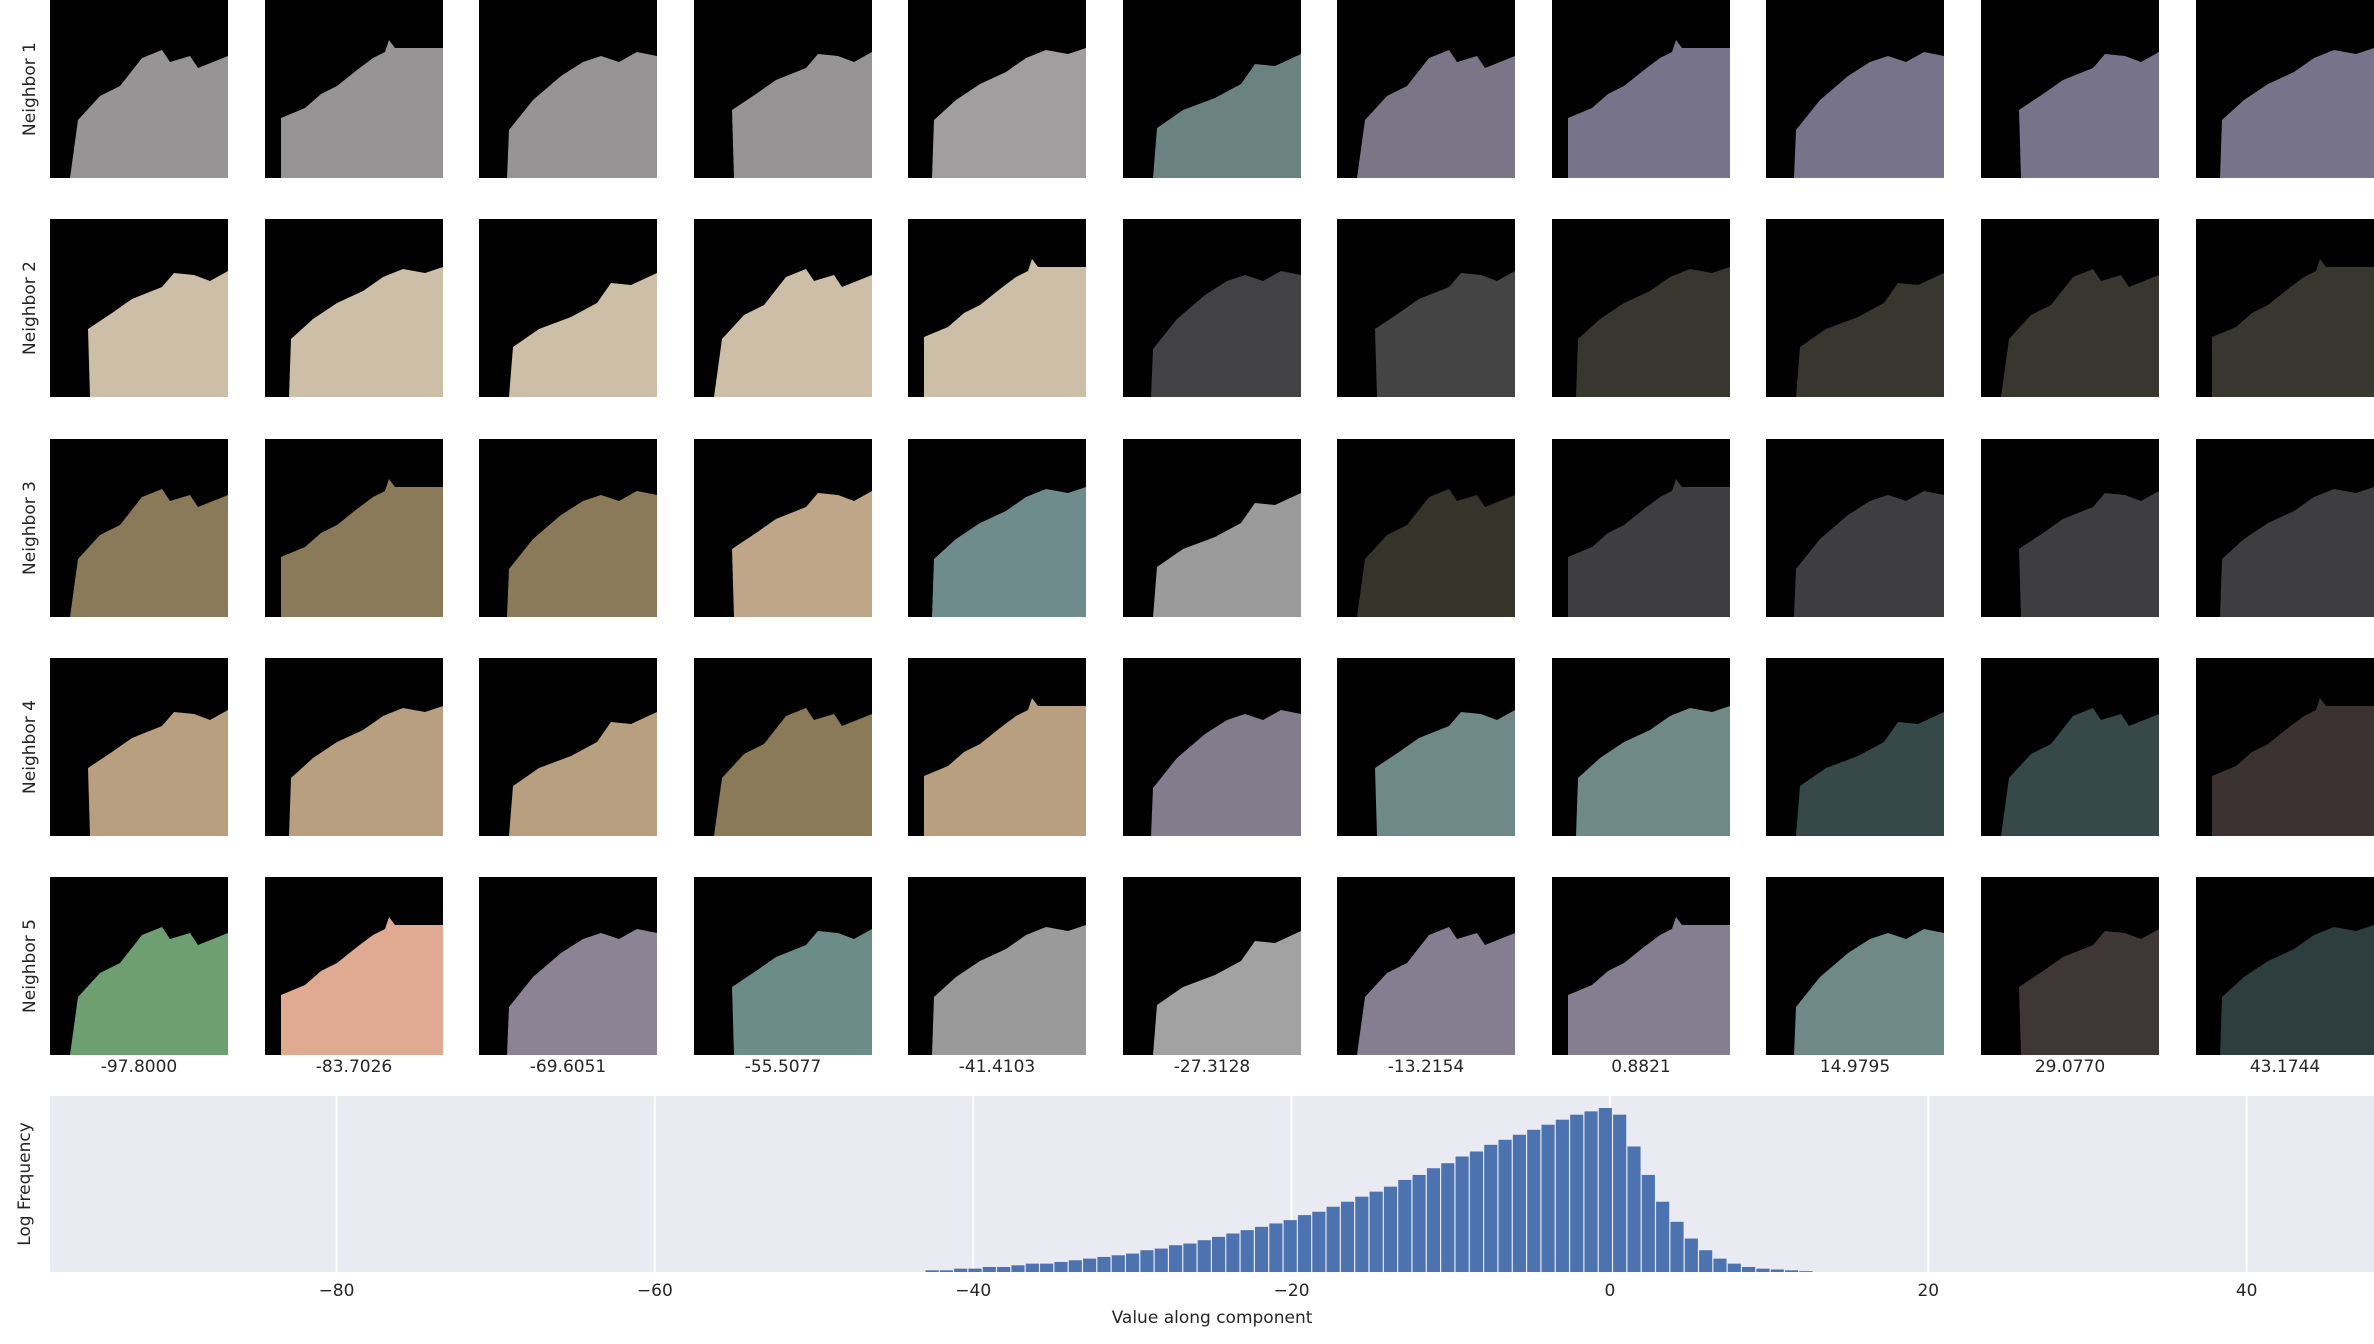  Describe the element at coordinates (1855, 1067) in the screenshot. I see `column-value-label: 14.9795` at that location.